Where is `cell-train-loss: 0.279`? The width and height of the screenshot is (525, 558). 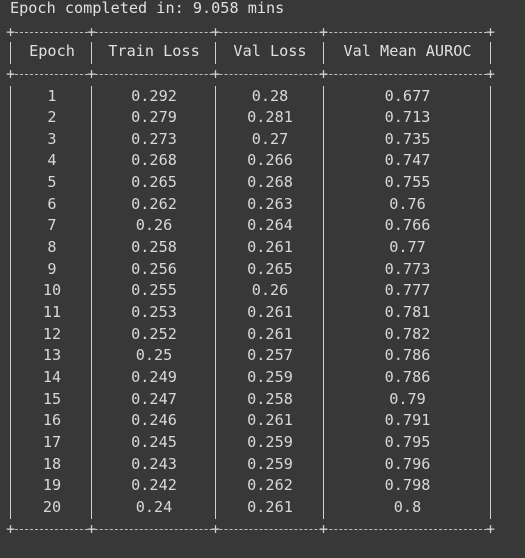 cell-train-loss: 0.279 is located at coordinates (154, 117).